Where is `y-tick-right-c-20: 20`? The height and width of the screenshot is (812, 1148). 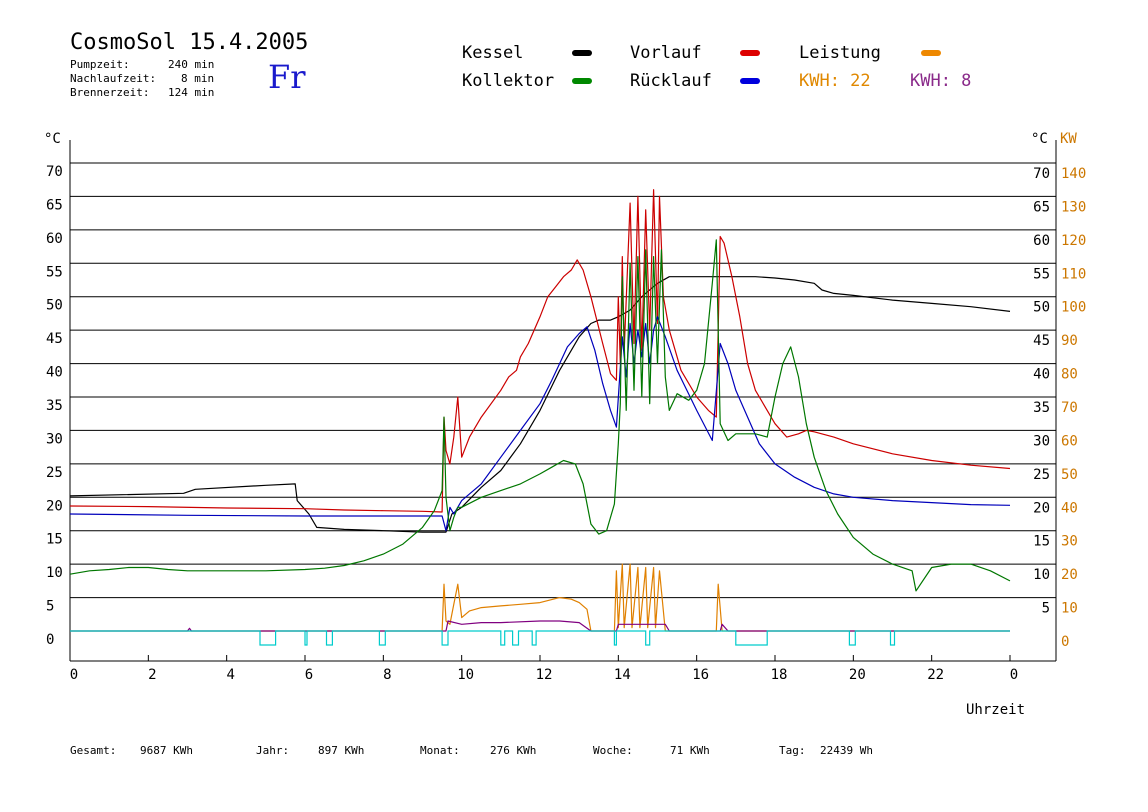
y-tick-right-c-20: 20 is located at coordinates (1041, 508).